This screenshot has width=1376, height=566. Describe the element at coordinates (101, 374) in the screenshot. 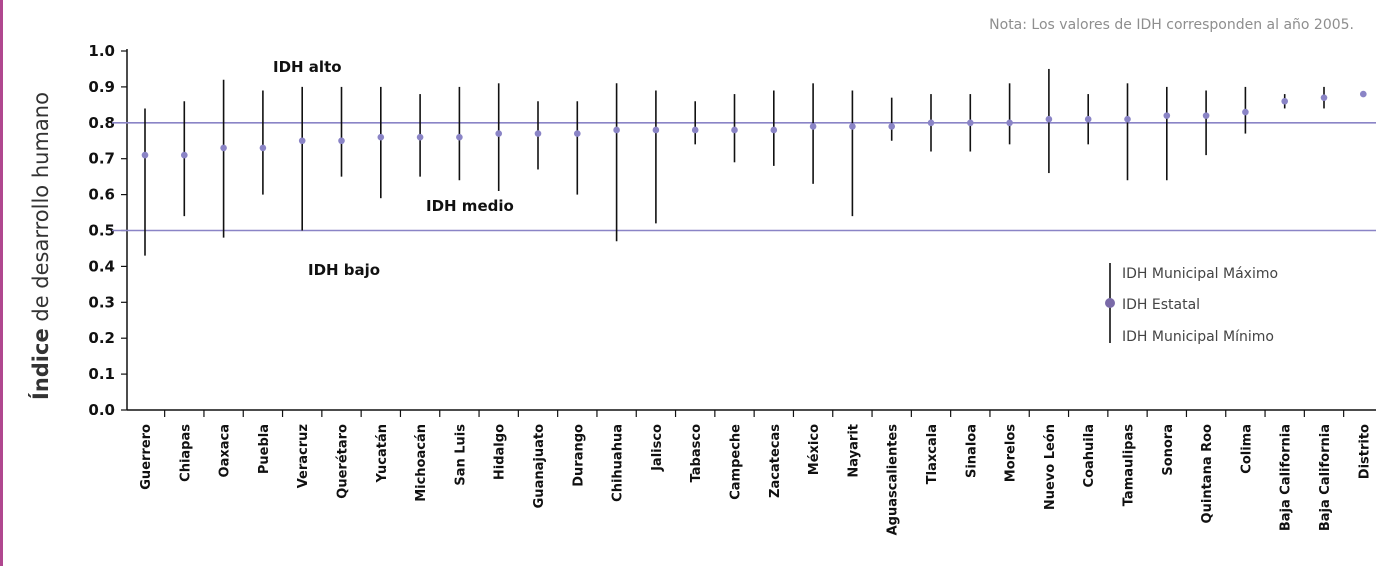

I see `y-tick-label: 0.1` at that location.